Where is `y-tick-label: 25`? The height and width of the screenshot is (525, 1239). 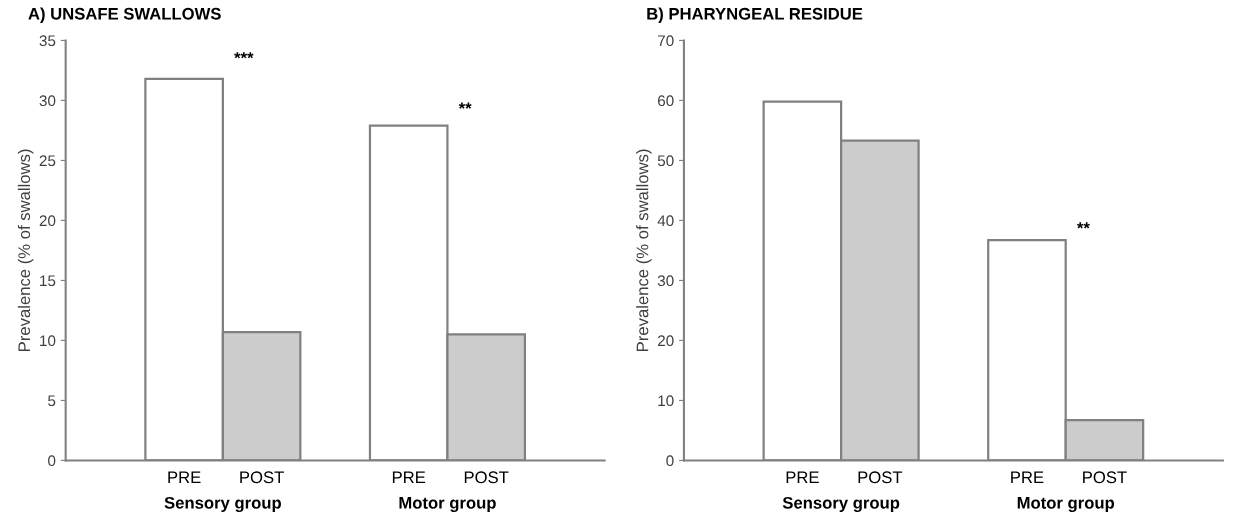 y-tick-label: 25 is located at coordinates (47, 161).